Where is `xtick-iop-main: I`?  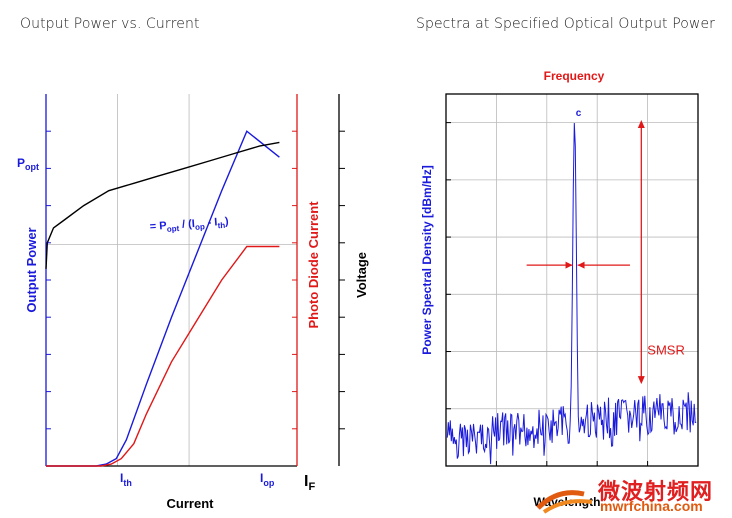
xtick-iop-main: I is located at coordinates (261, 478).